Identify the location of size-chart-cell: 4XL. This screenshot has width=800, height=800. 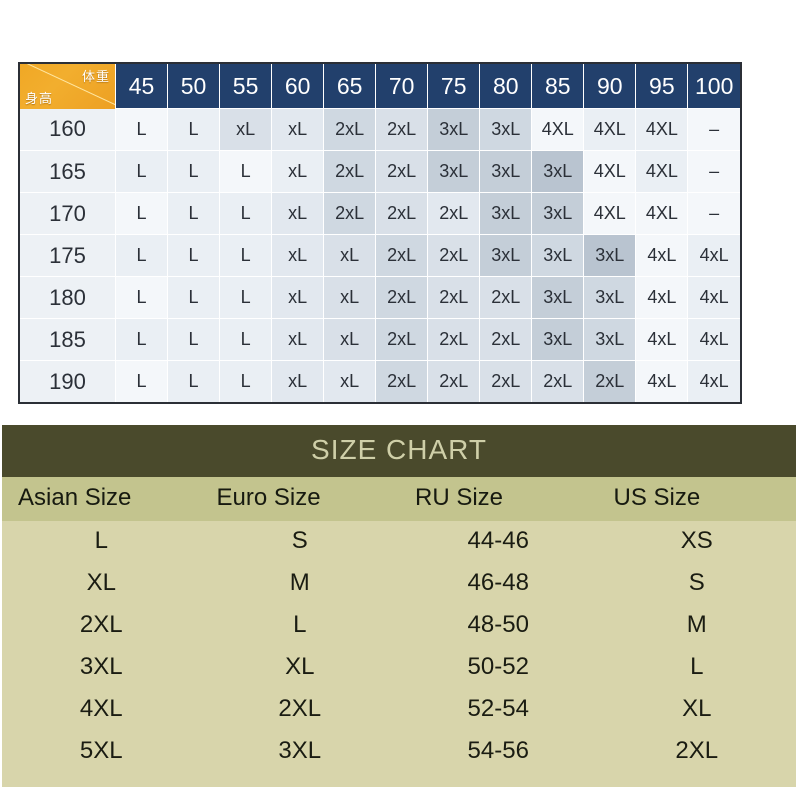
(101, 710).